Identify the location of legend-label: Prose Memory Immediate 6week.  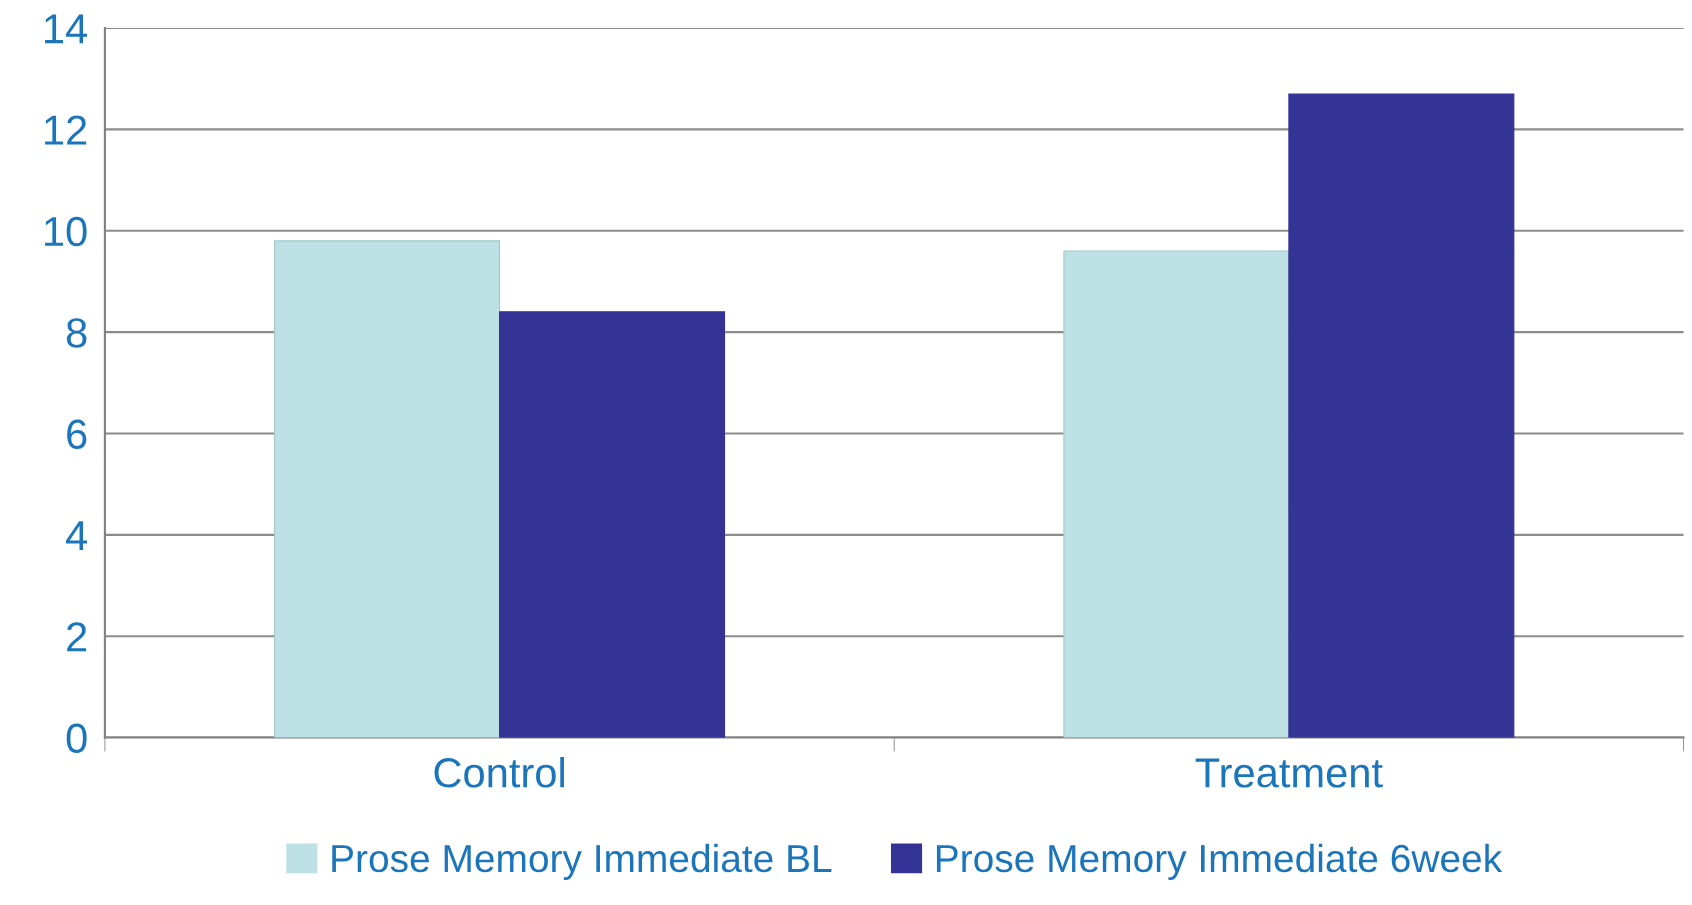
(1219, 861).